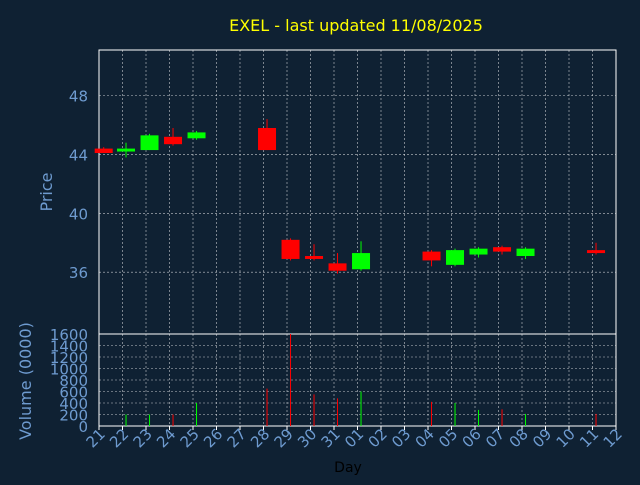  What do you see at coordinates (401, 438) in the screenshot?
I see `x-tick-label: 03` at bounding box center [401, 438].